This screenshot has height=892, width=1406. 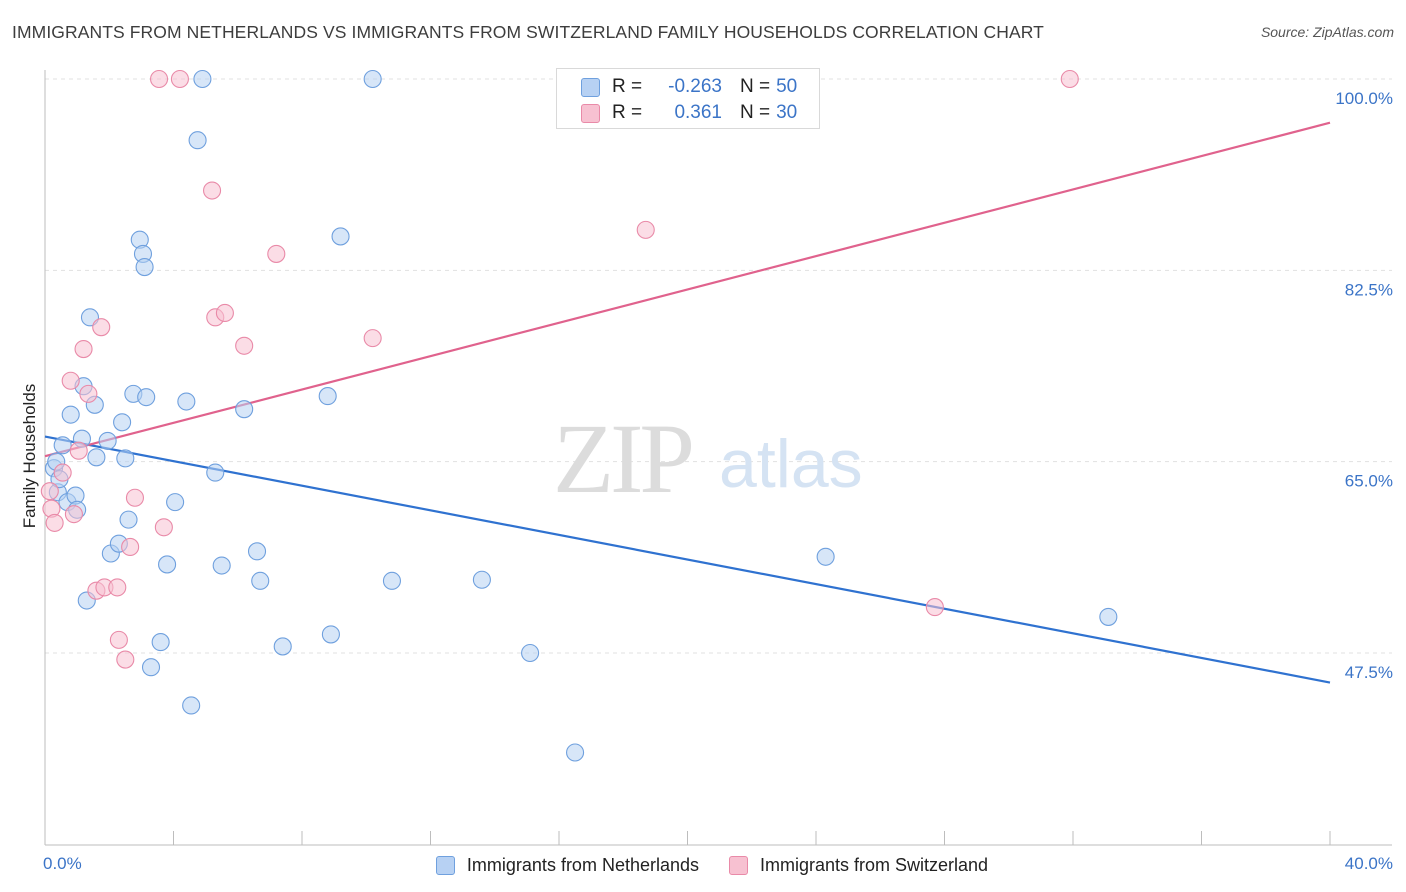 I want to click on n-value: 50, so click(x=787, y=86).